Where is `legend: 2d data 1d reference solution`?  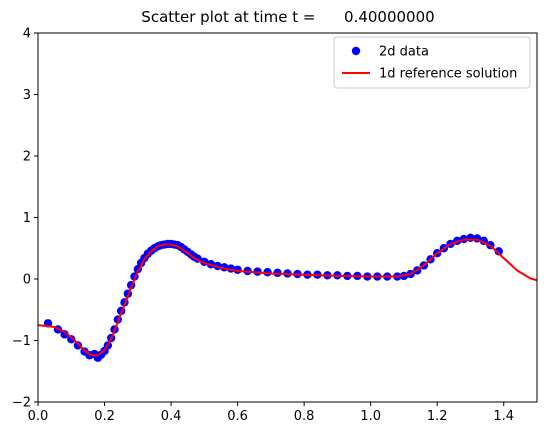
legend: 2d data 1d reference solution is located at coordinates (432, 62).